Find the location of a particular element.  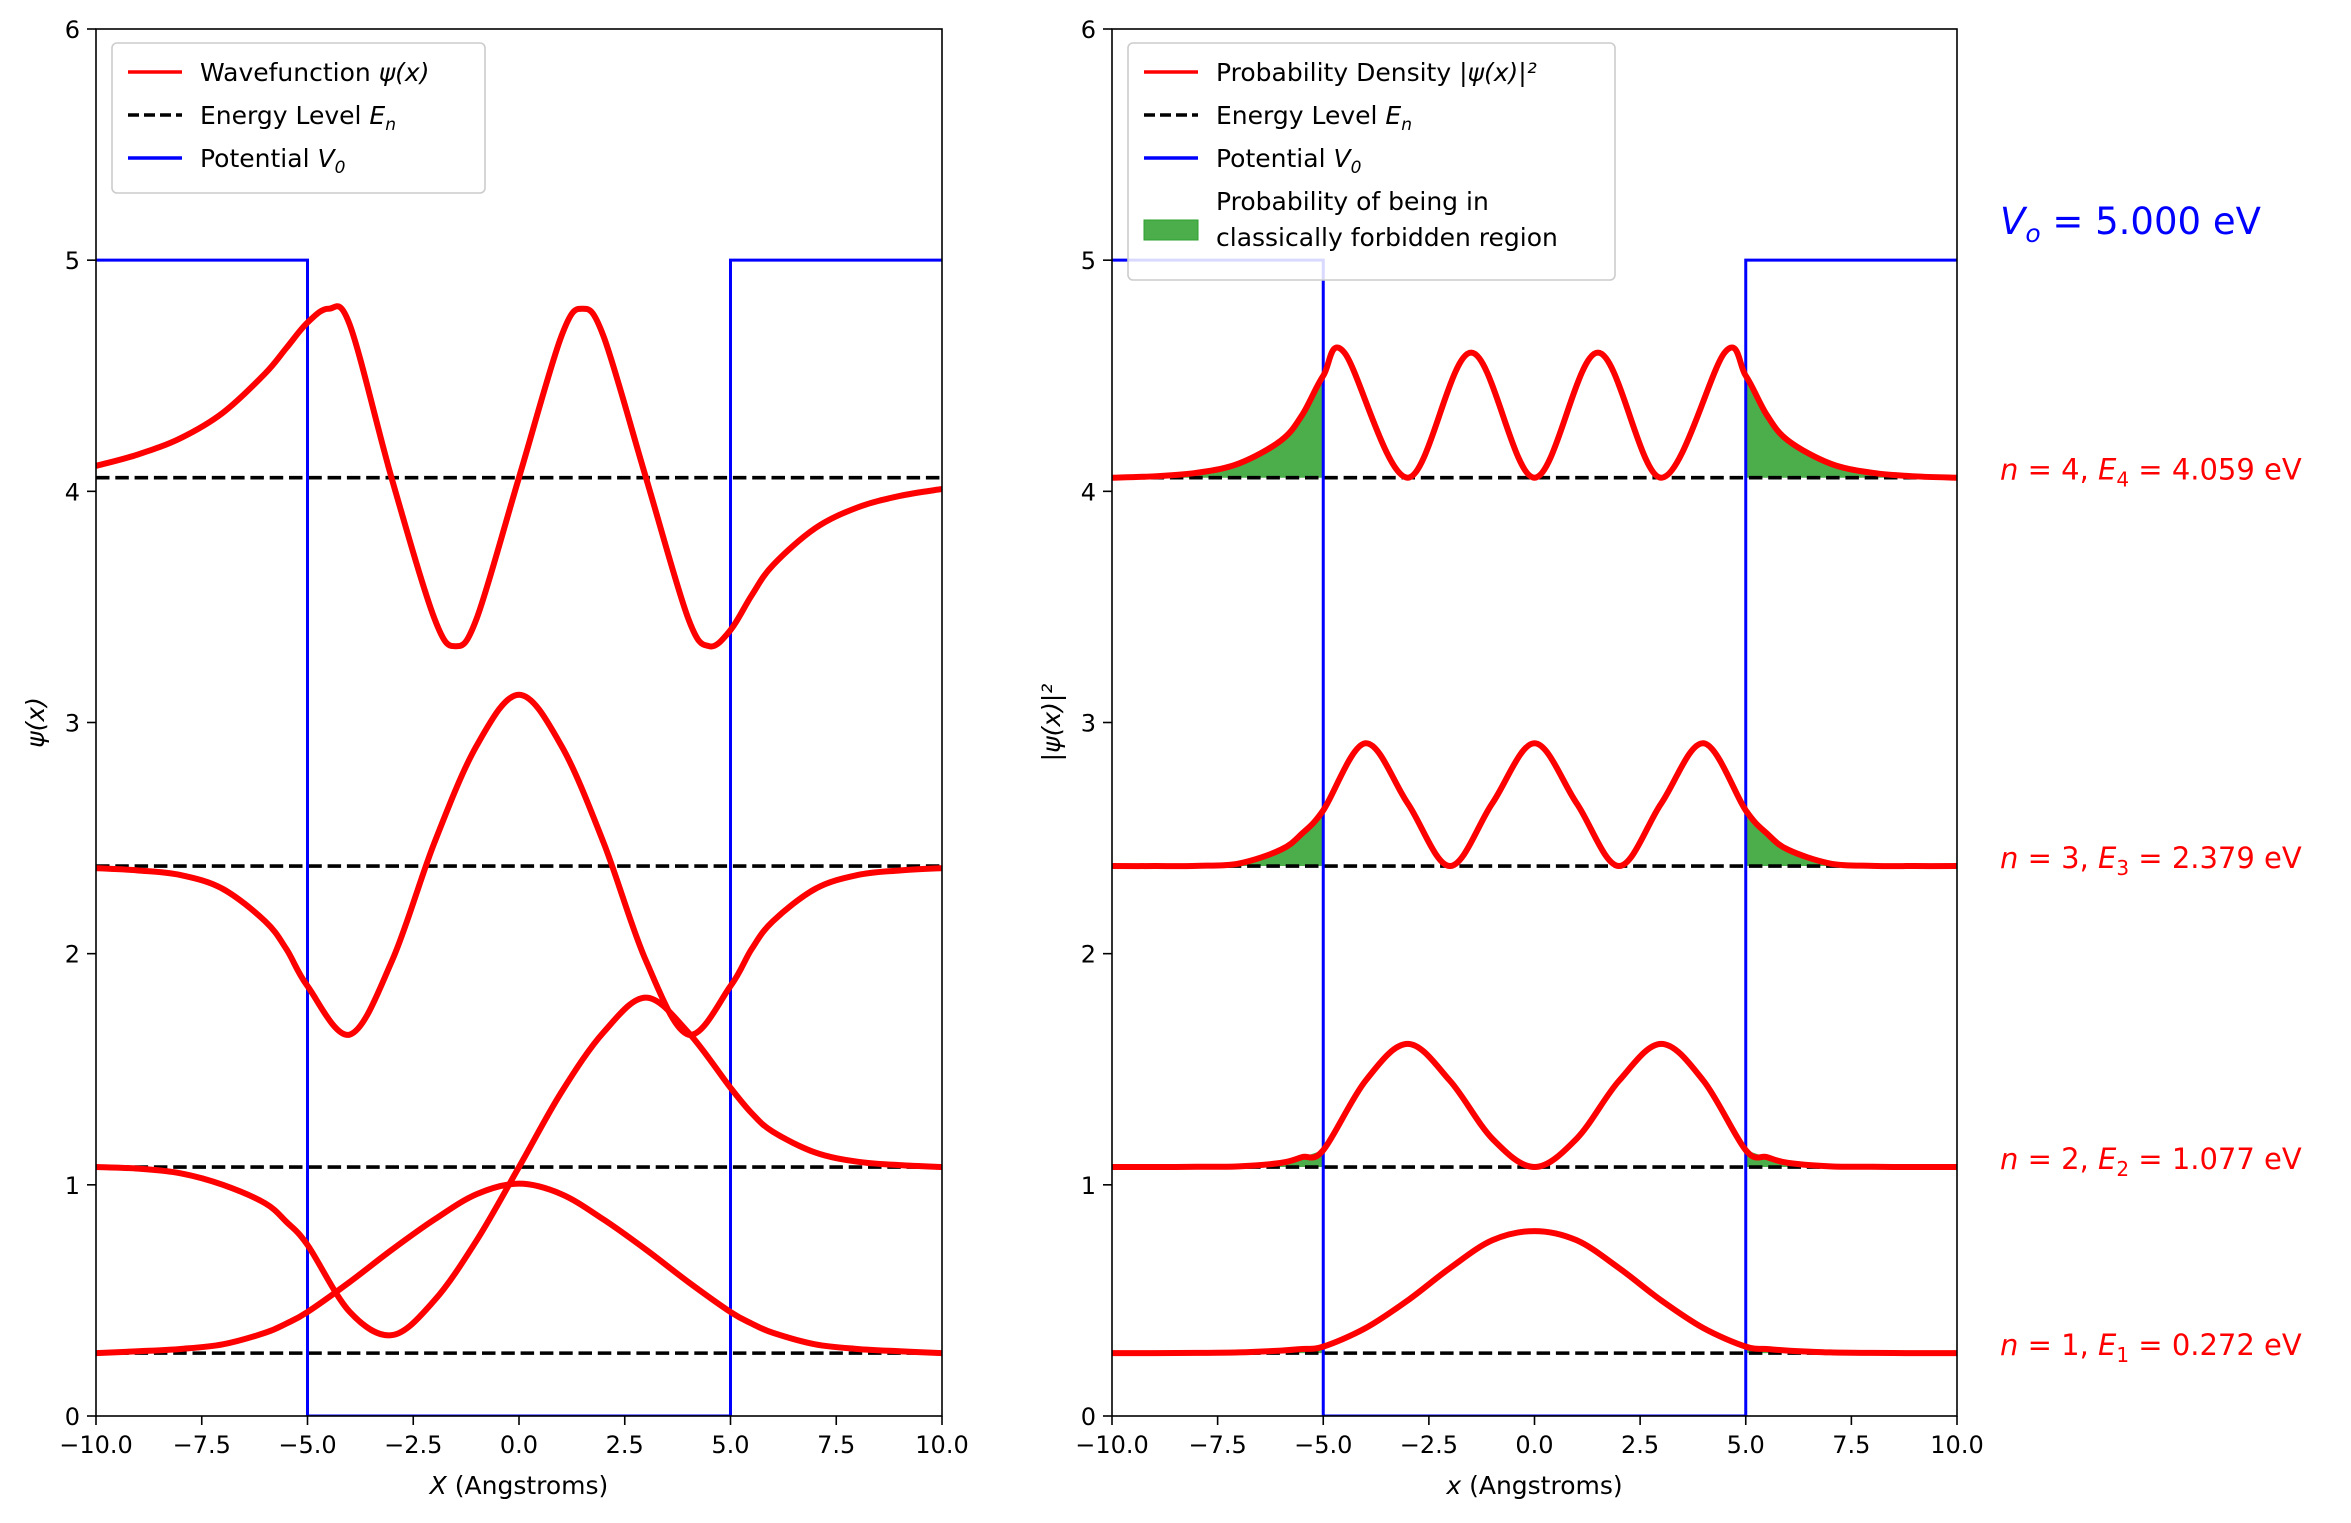

y-axis-label: ψ(x) is located at coordinates (35, 722).